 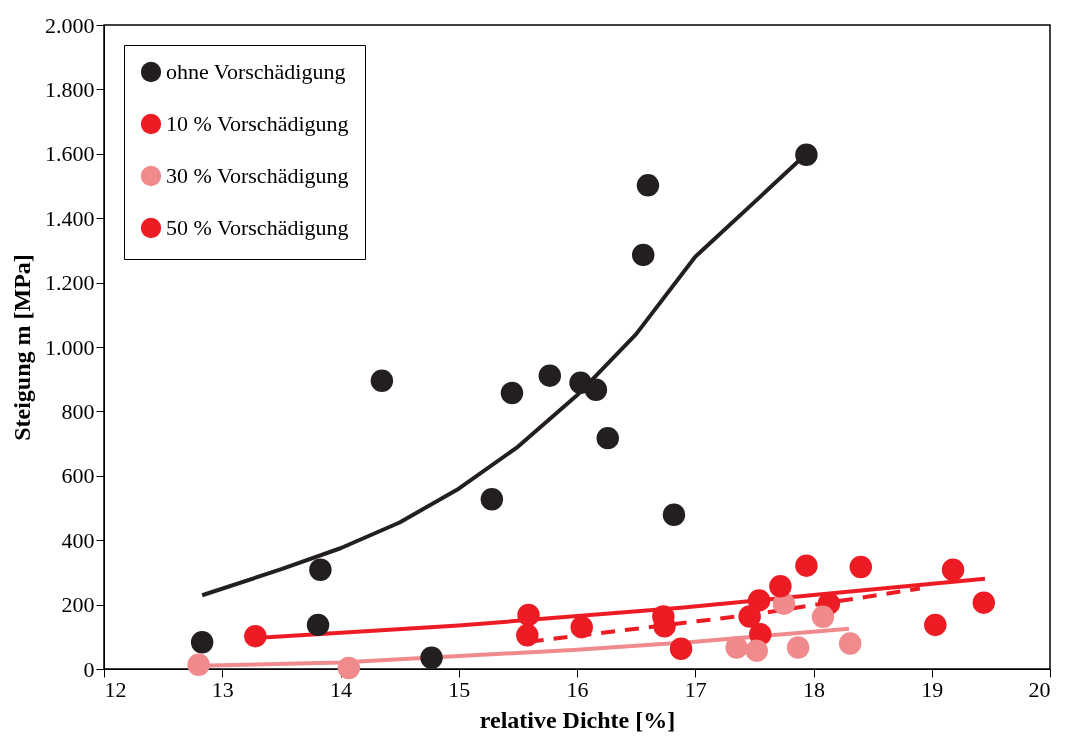 I want to click on y-tick-label: 1.400, so click(x=70, y=218).